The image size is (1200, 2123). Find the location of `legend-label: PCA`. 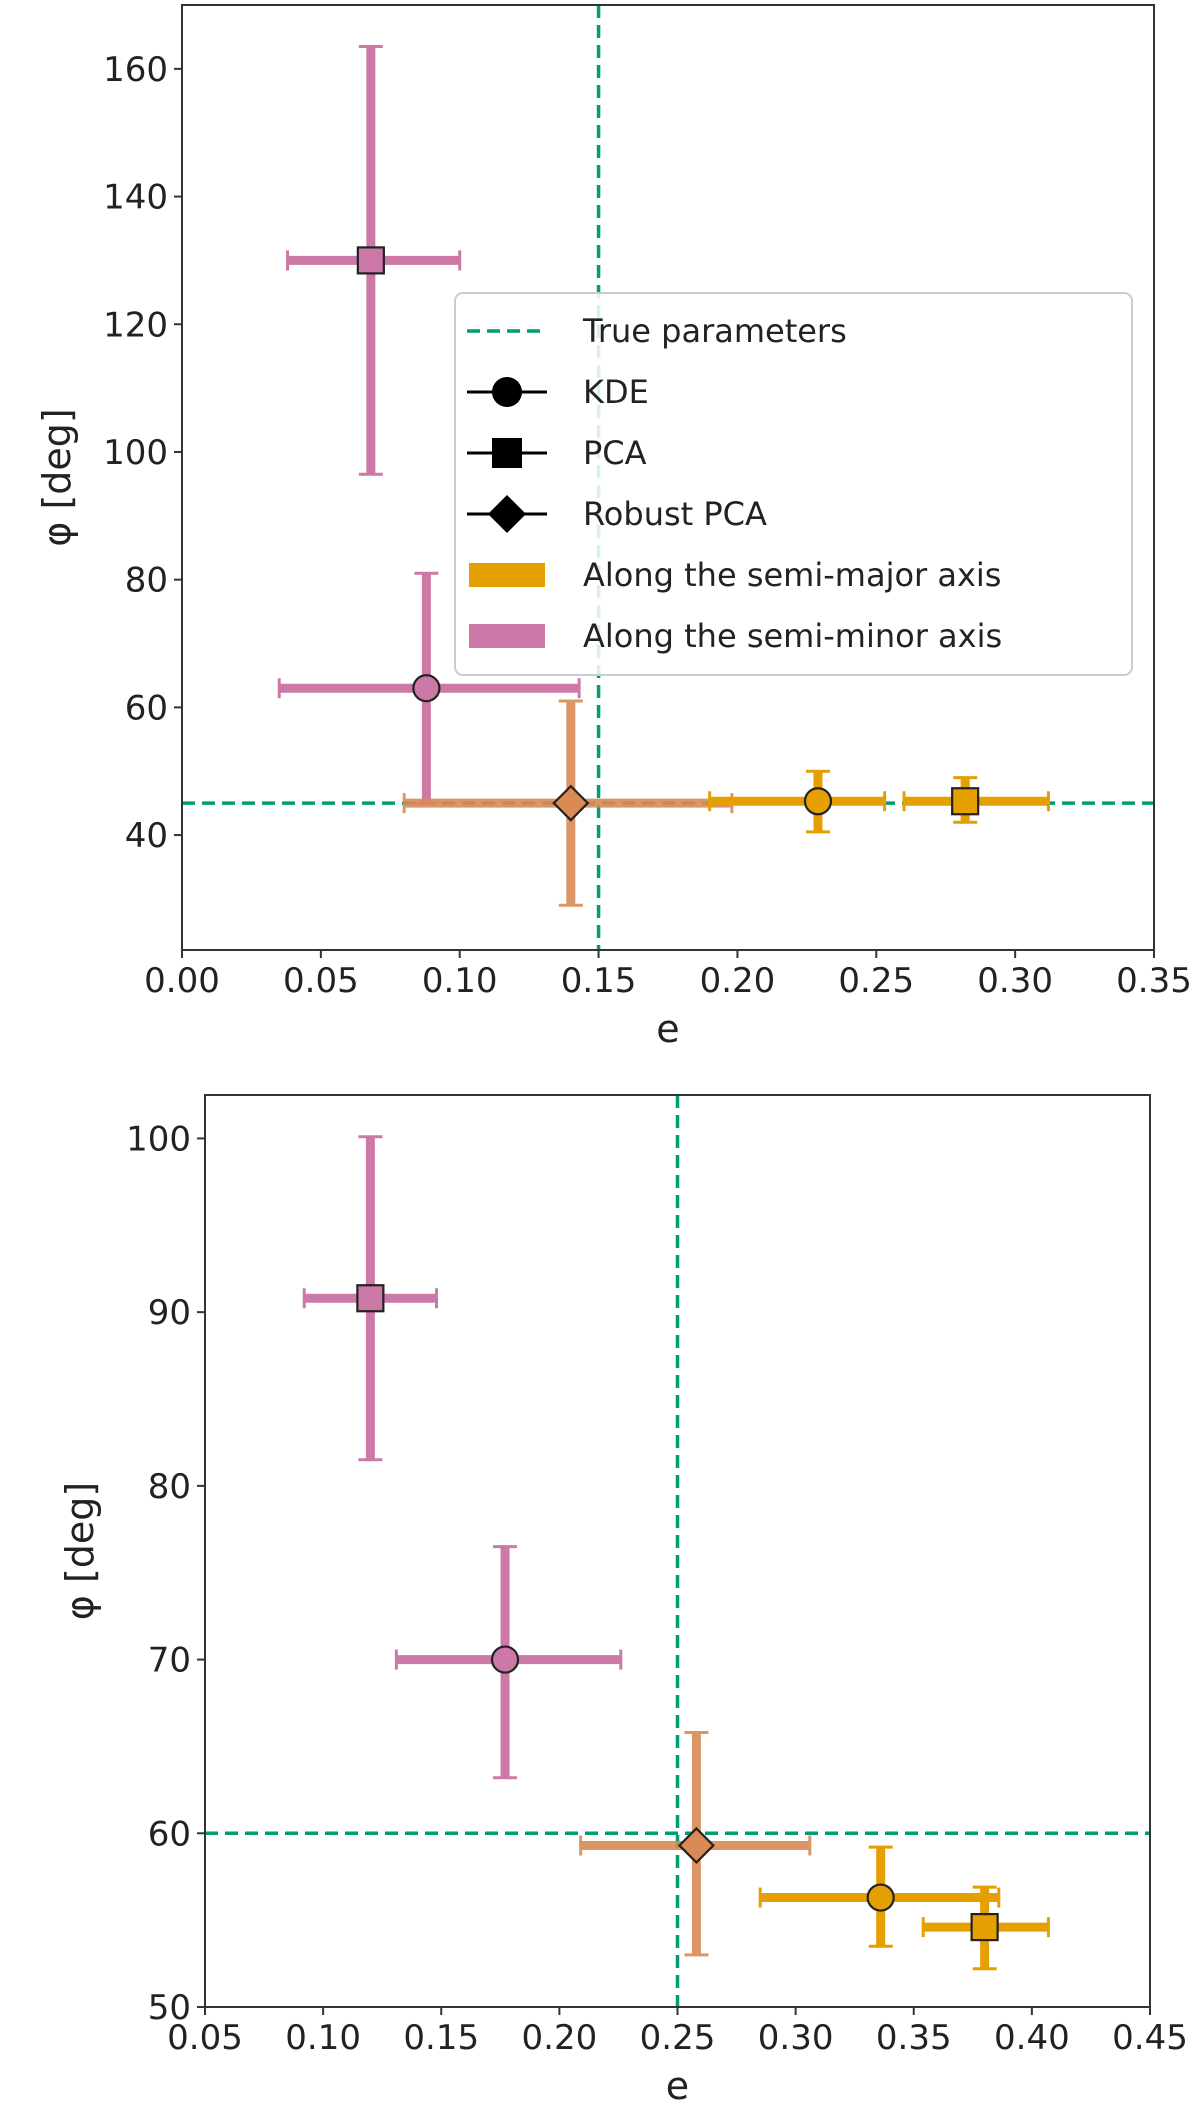

legend-label: PCA is located at coordinates (615, 453).